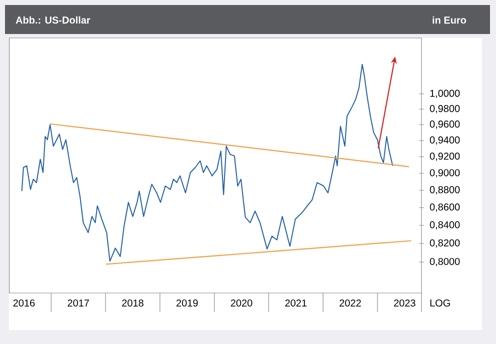 Image resolution: width=496 pixels, height=344 pixels. I want to click on y-tick-label: 0,8600, so click(445, 207).